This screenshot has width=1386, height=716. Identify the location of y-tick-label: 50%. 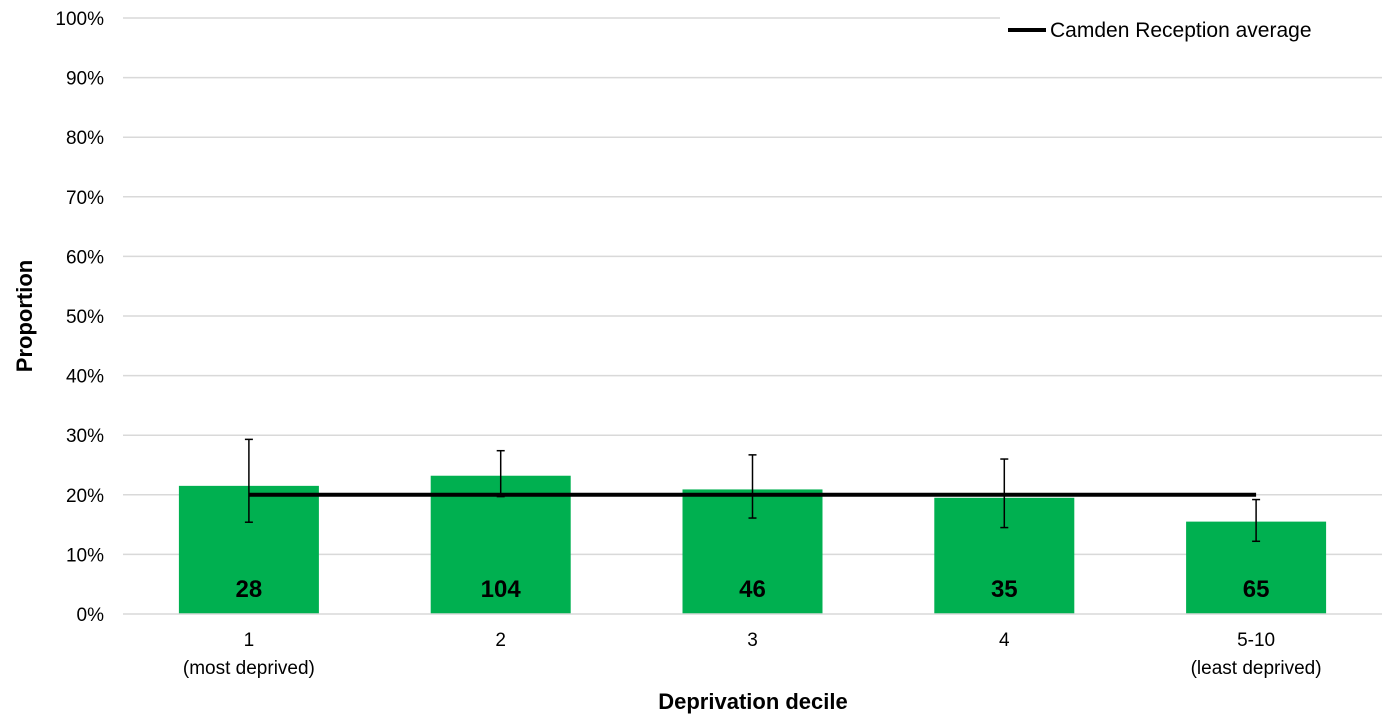
(85, 317).